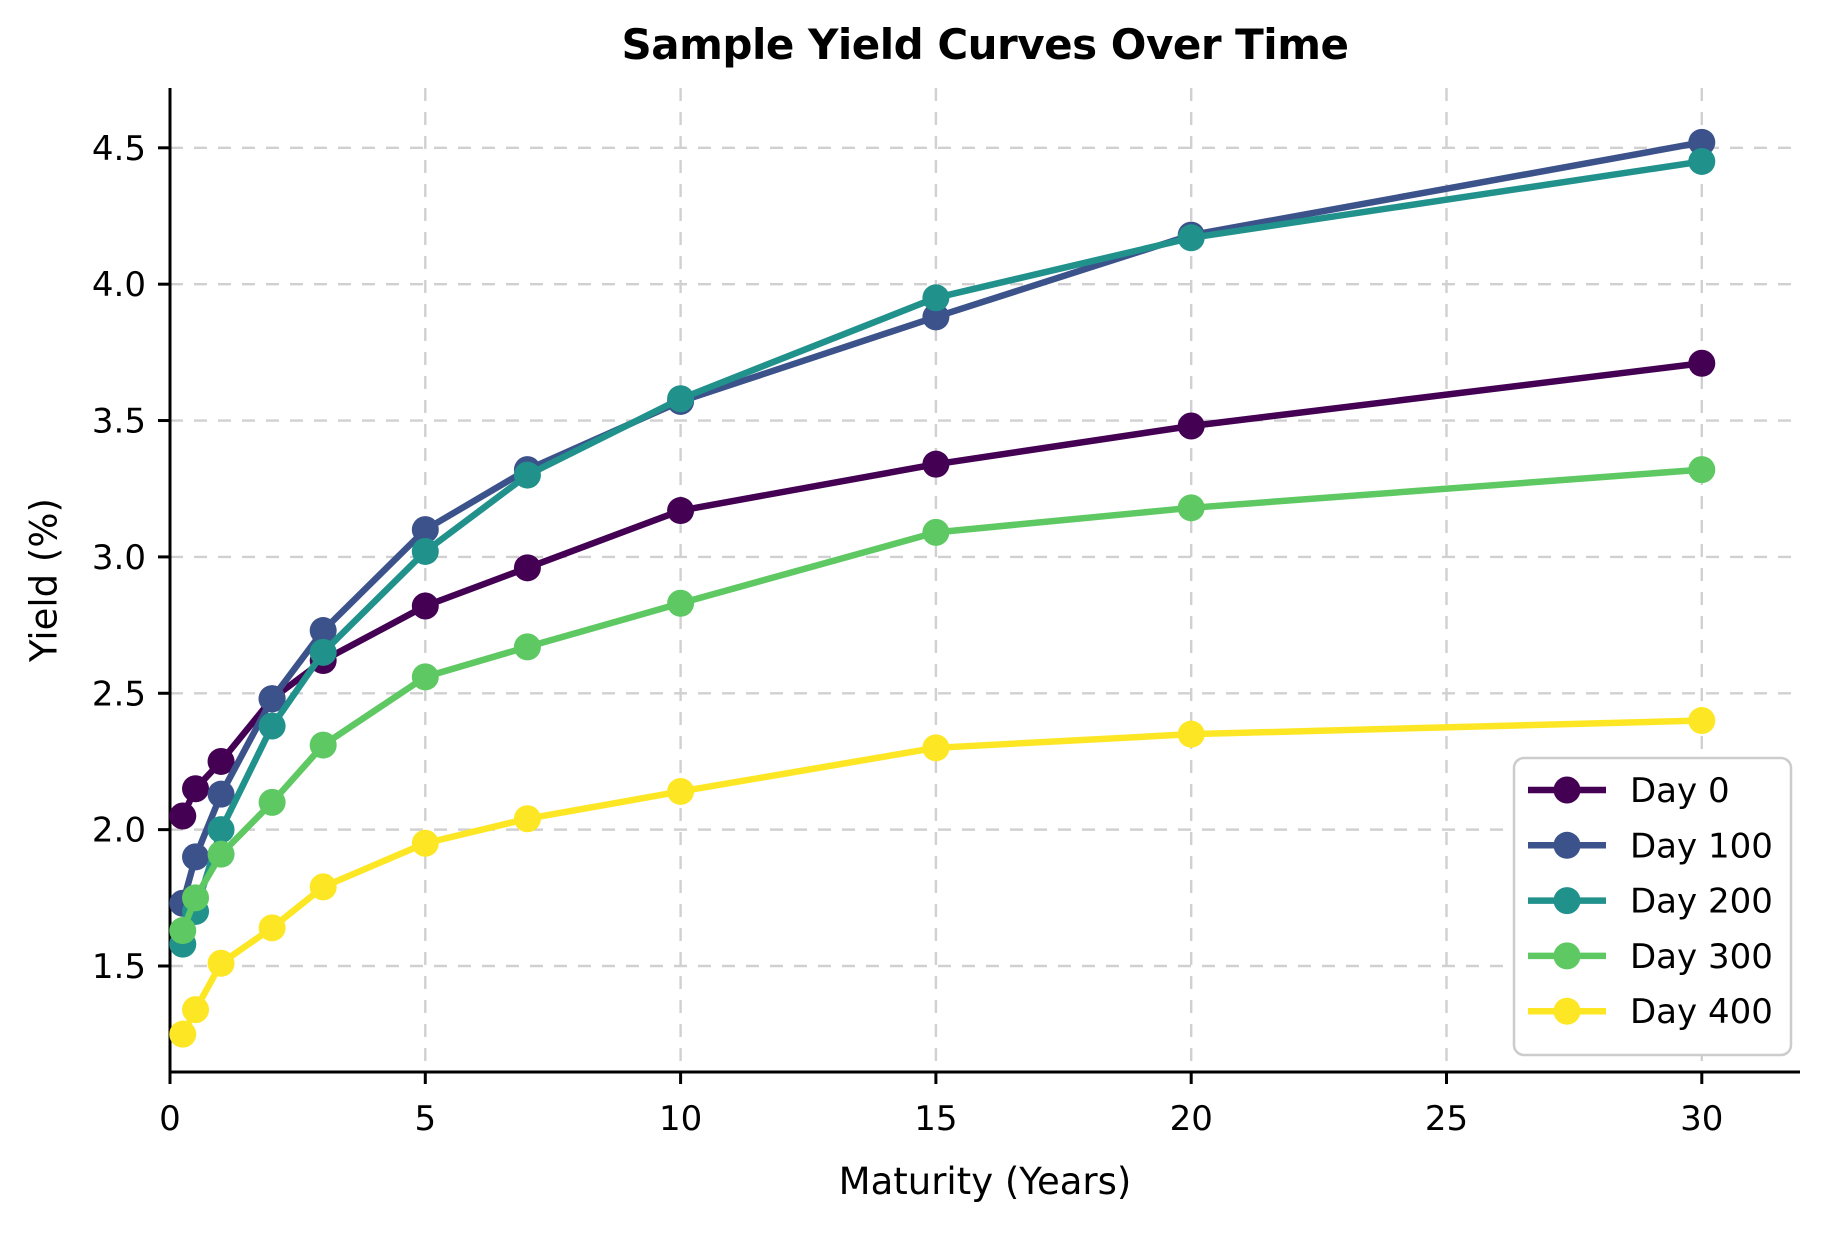 This screenshot has width=1834, height=1234. What do you see at coordinates (1446, 1119) in the screenshot?
I see `x-tick-label: 25` at bounding box center [1446, 1119].